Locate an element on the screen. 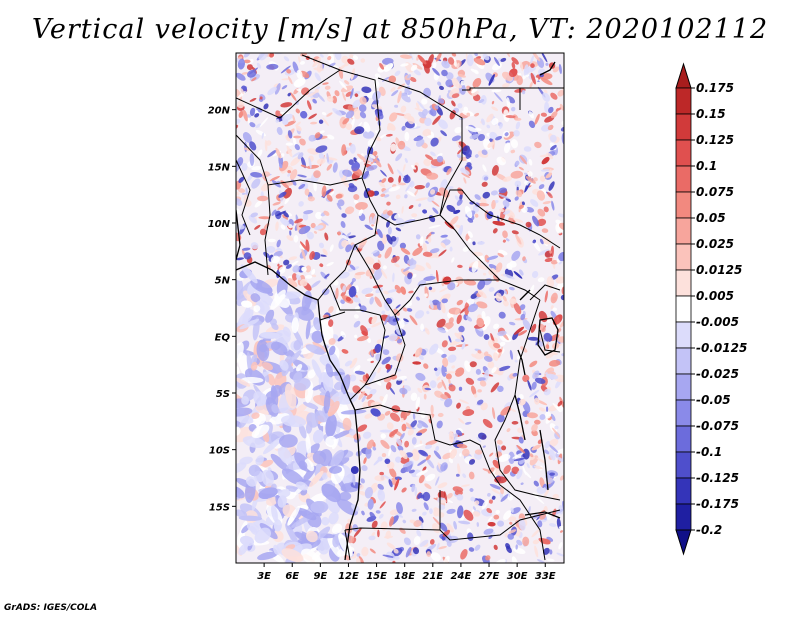  colorbar-label: 0.15 is located at coordinates (711, 114).